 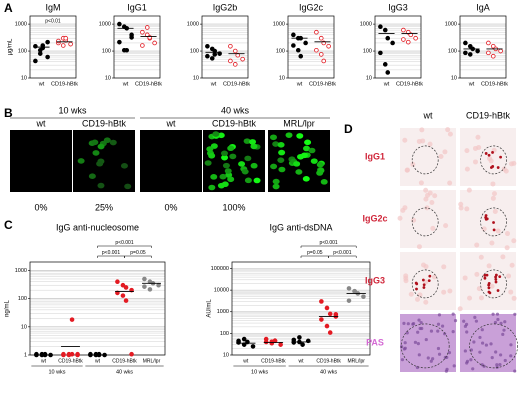 What do you see at coordinates (40, 207) in the screenshot?
I see `percent-label: 0%` at bounding box center [40, 207].